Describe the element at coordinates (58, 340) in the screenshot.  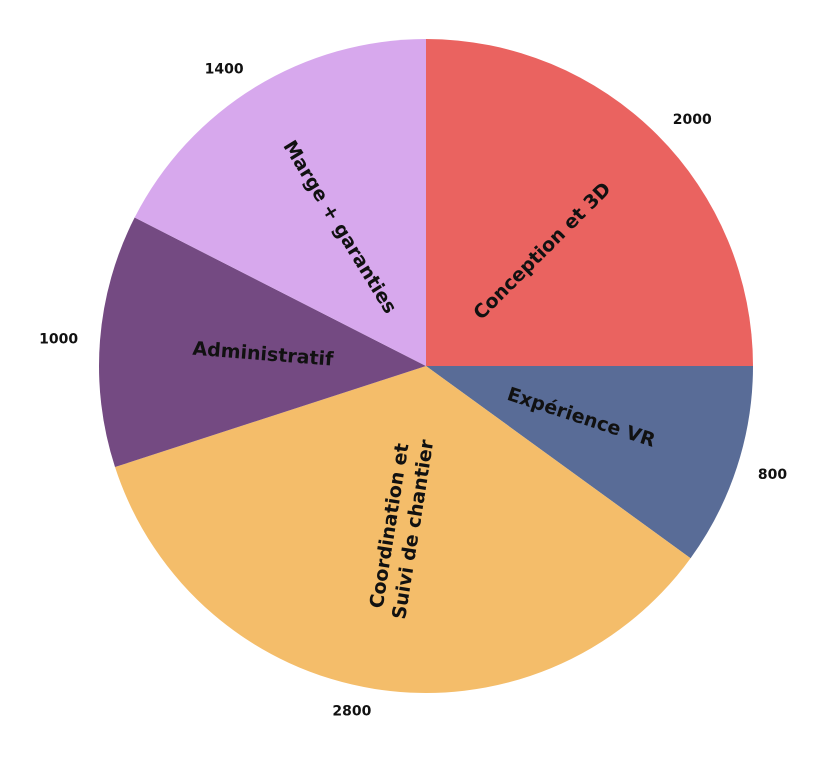
I see `value-label-administratif: 1000` at that location.